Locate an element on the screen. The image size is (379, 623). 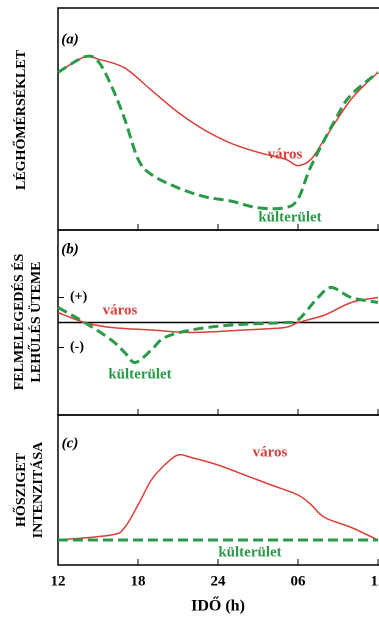
x-tick-label: 24 is located at coordinates (219, 581).